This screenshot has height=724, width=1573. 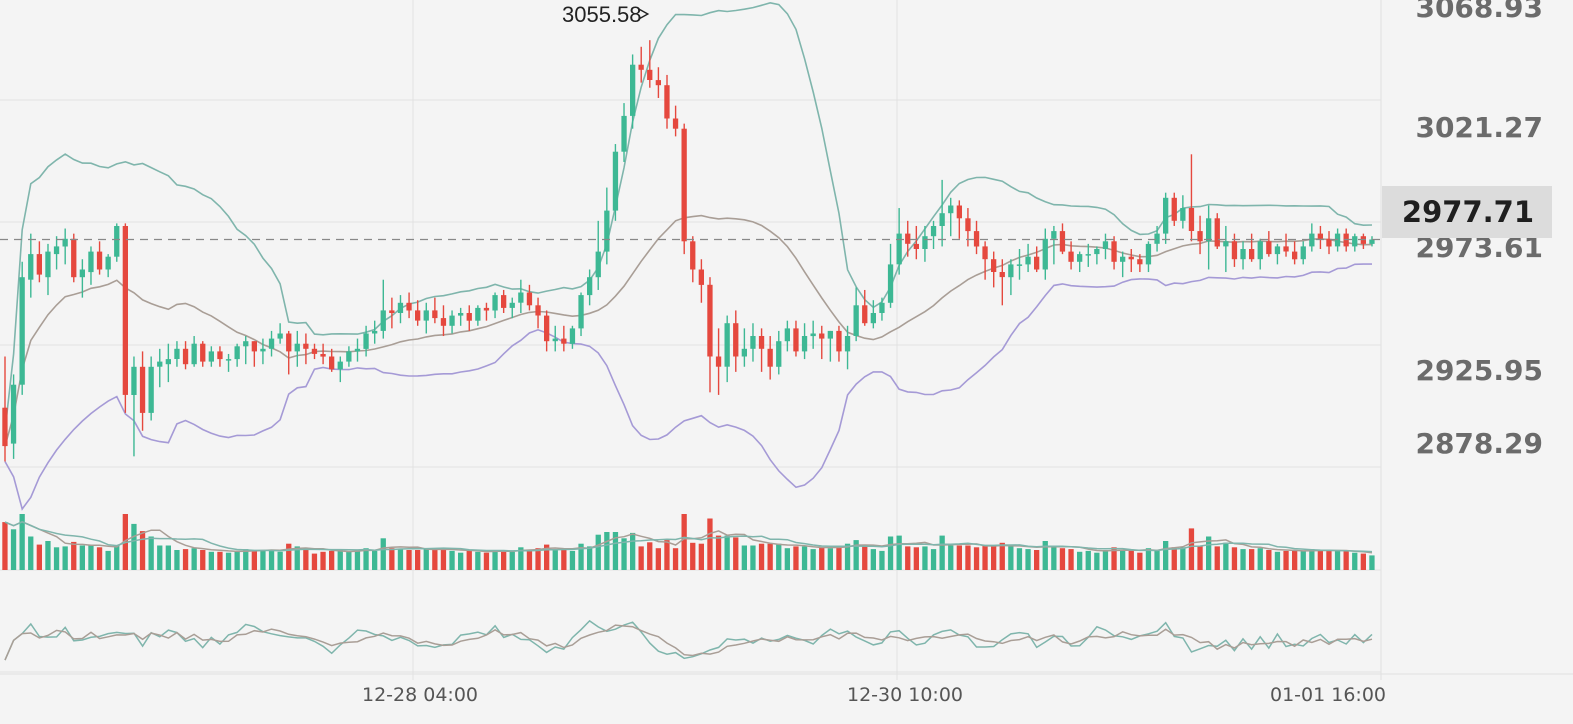 I want to click on volume-ma-line, so click(x=688, y=536).